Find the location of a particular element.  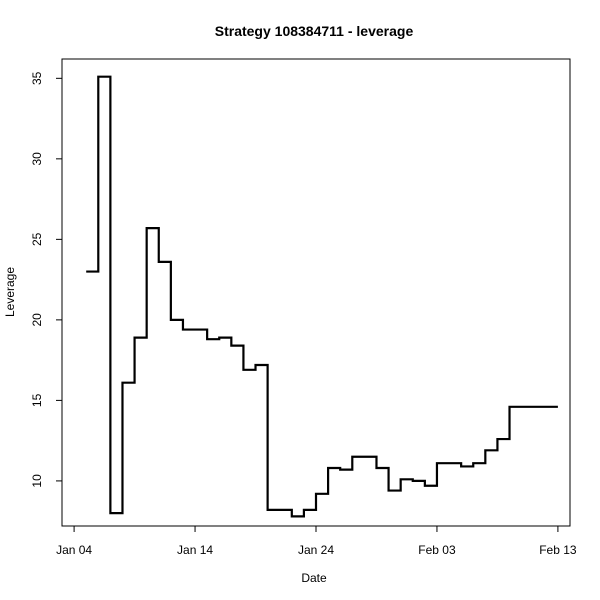

y-tick-label: 30 is located at coordinates (37, 159).